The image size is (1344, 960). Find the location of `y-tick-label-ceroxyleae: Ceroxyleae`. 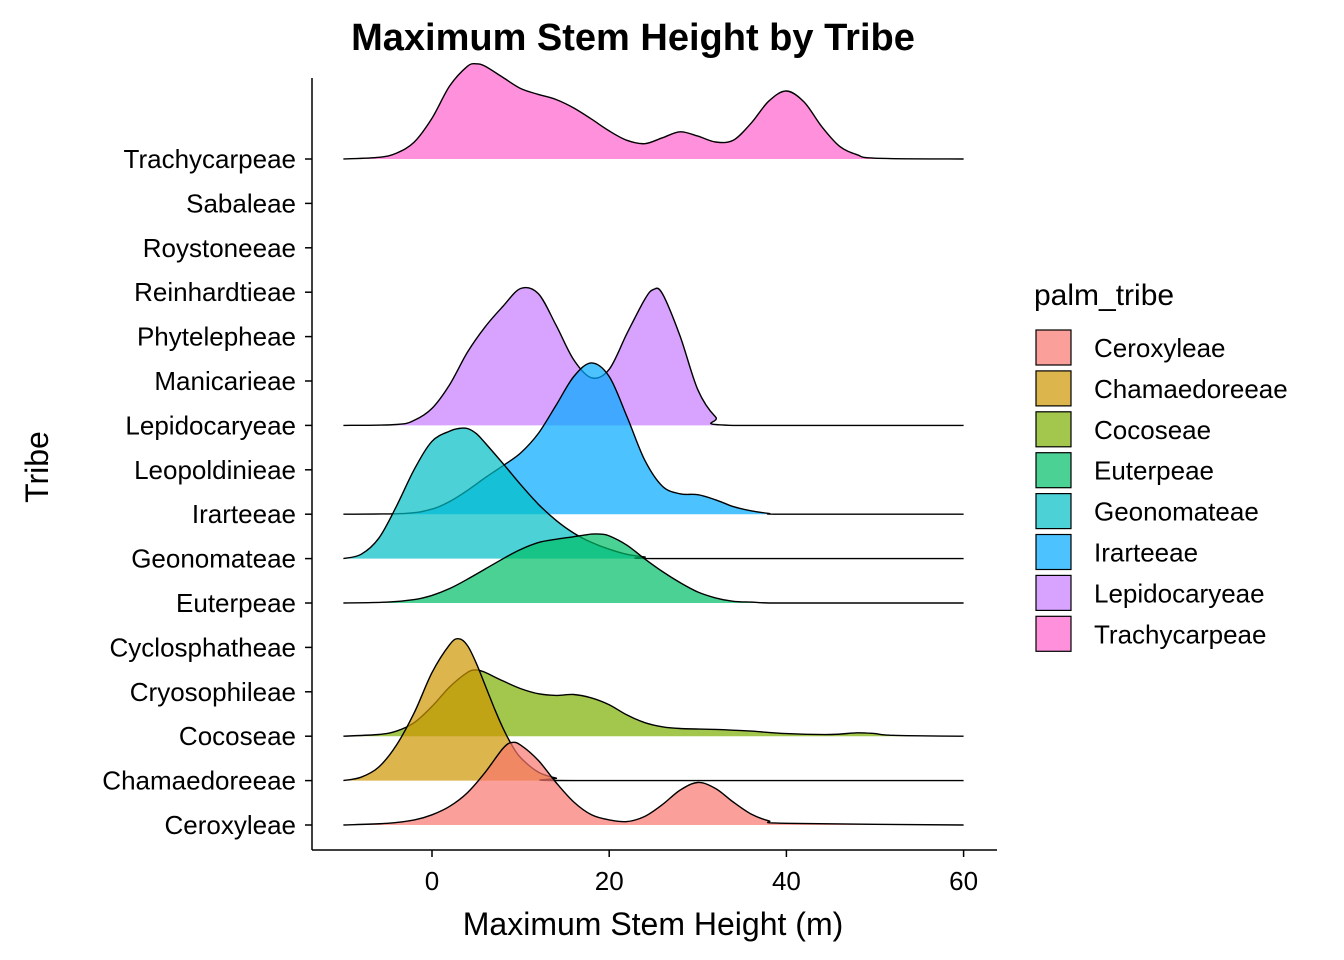

y-tick-label-ceroxyleae: Ceroxyleae is located at coordinates (230, 825).